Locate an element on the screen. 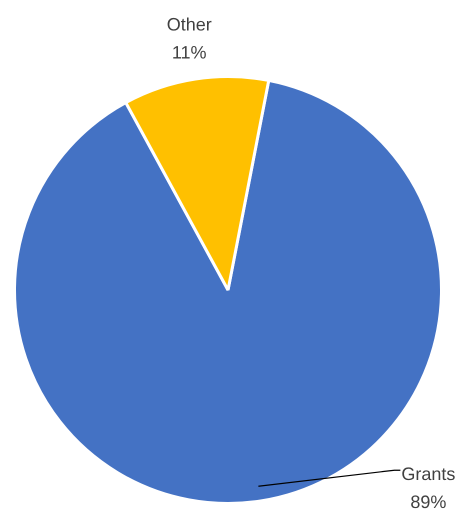 This screenshot has height=523, width=470. data-label: 89% is located at coordinates (428, 502).